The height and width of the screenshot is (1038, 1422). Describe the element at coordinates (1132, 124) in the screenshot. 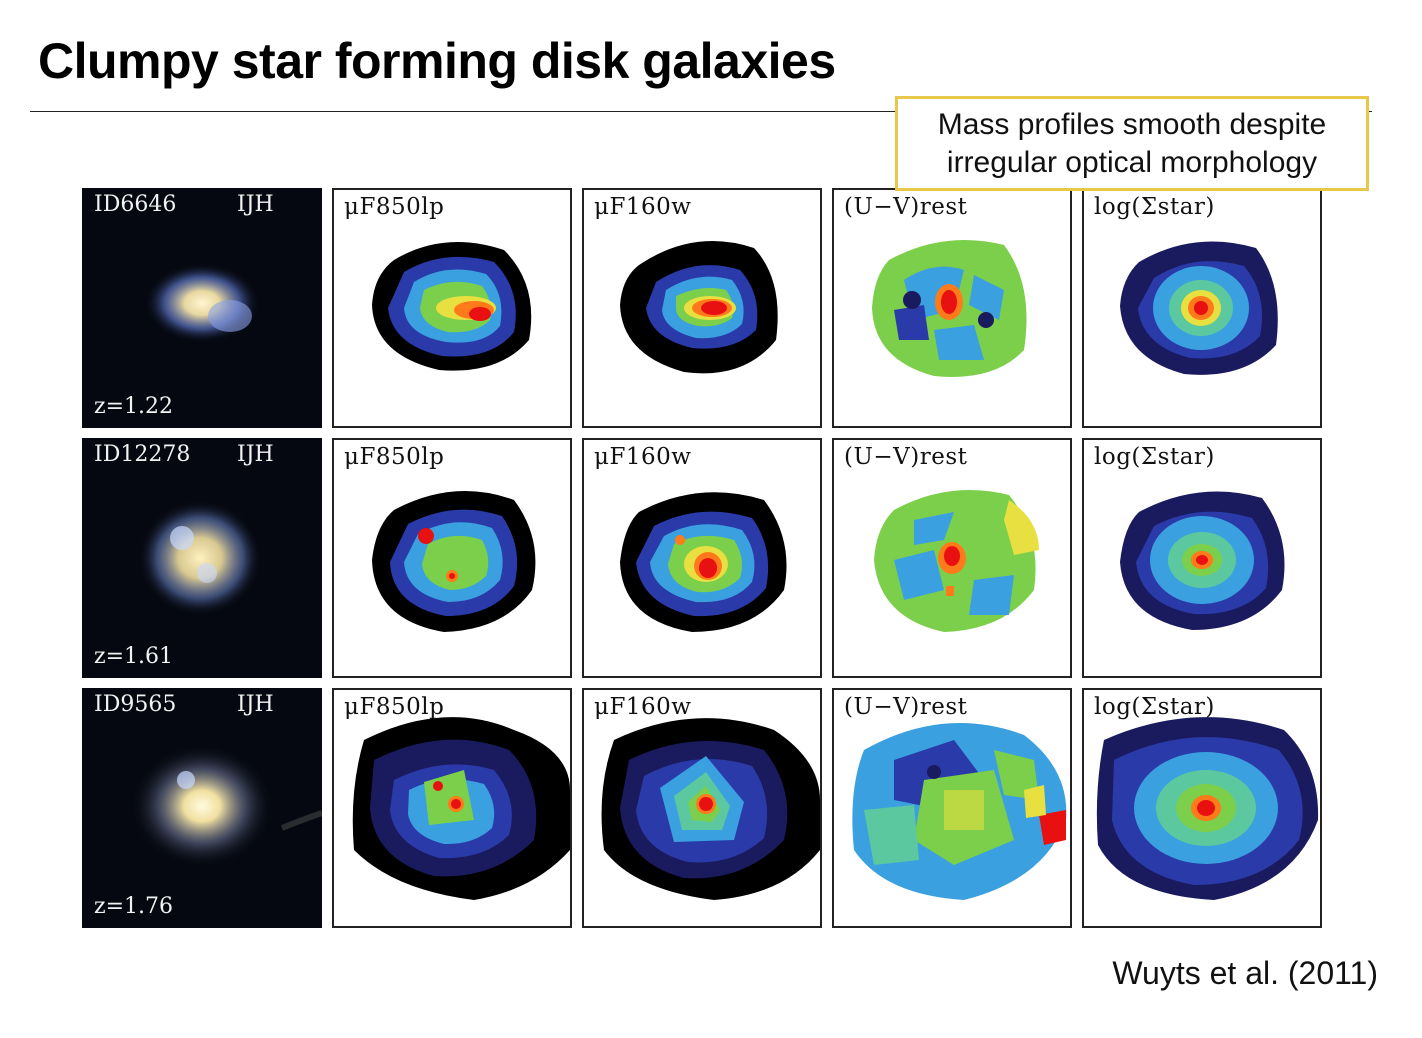

I see `callout-line-1: Mass profiles smooth despite` at that location.